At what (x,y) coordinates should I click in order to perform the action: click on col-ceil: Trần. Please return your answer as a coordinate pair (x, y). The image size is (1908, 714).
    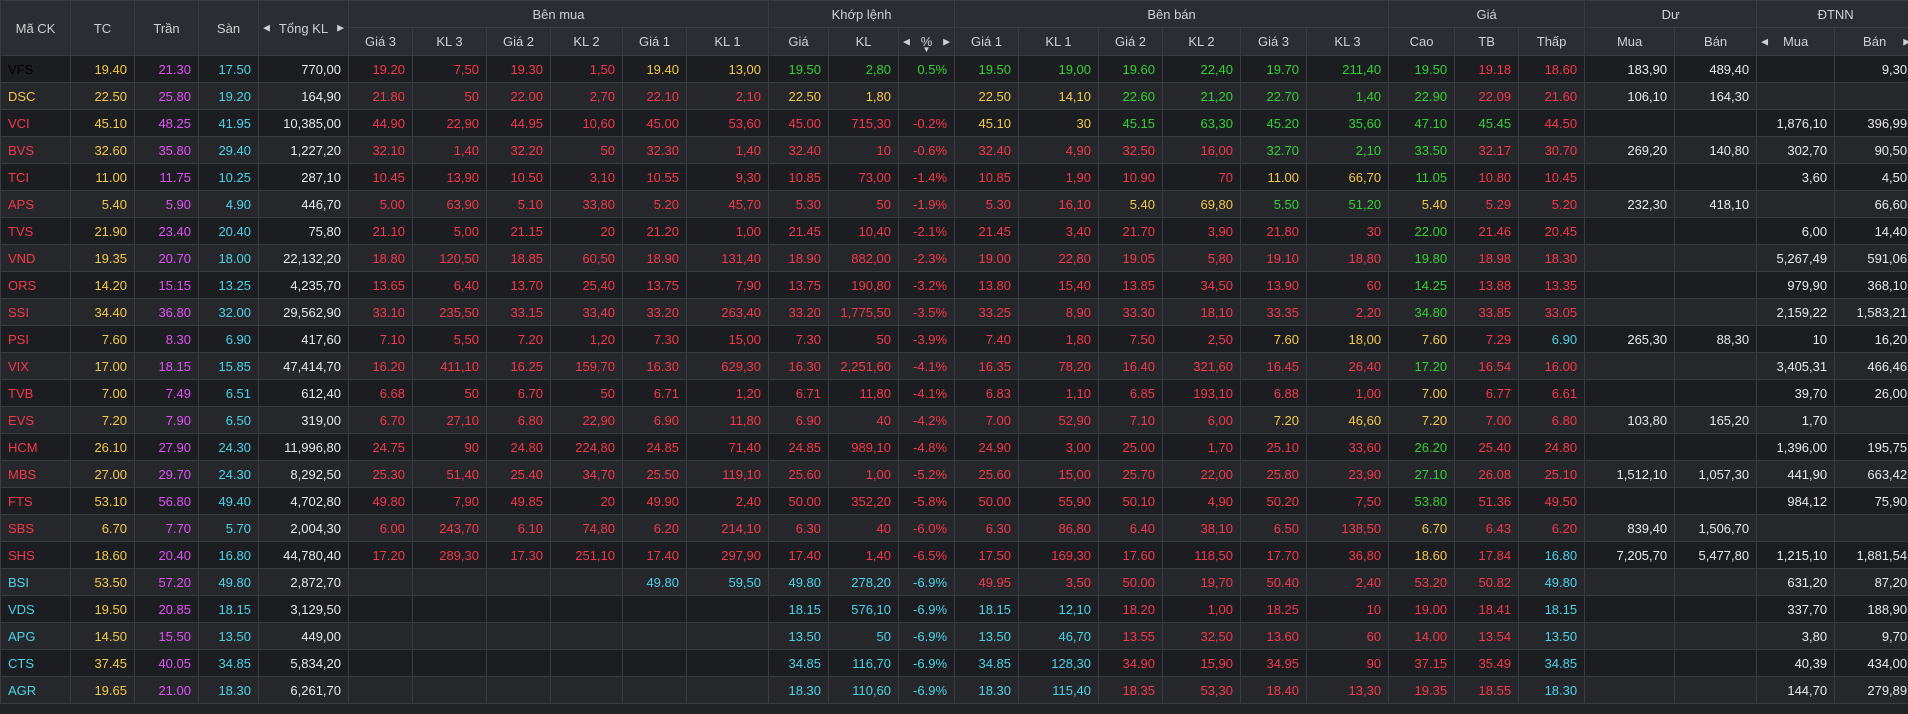
    Looking at the image, I should click on (166, 28).